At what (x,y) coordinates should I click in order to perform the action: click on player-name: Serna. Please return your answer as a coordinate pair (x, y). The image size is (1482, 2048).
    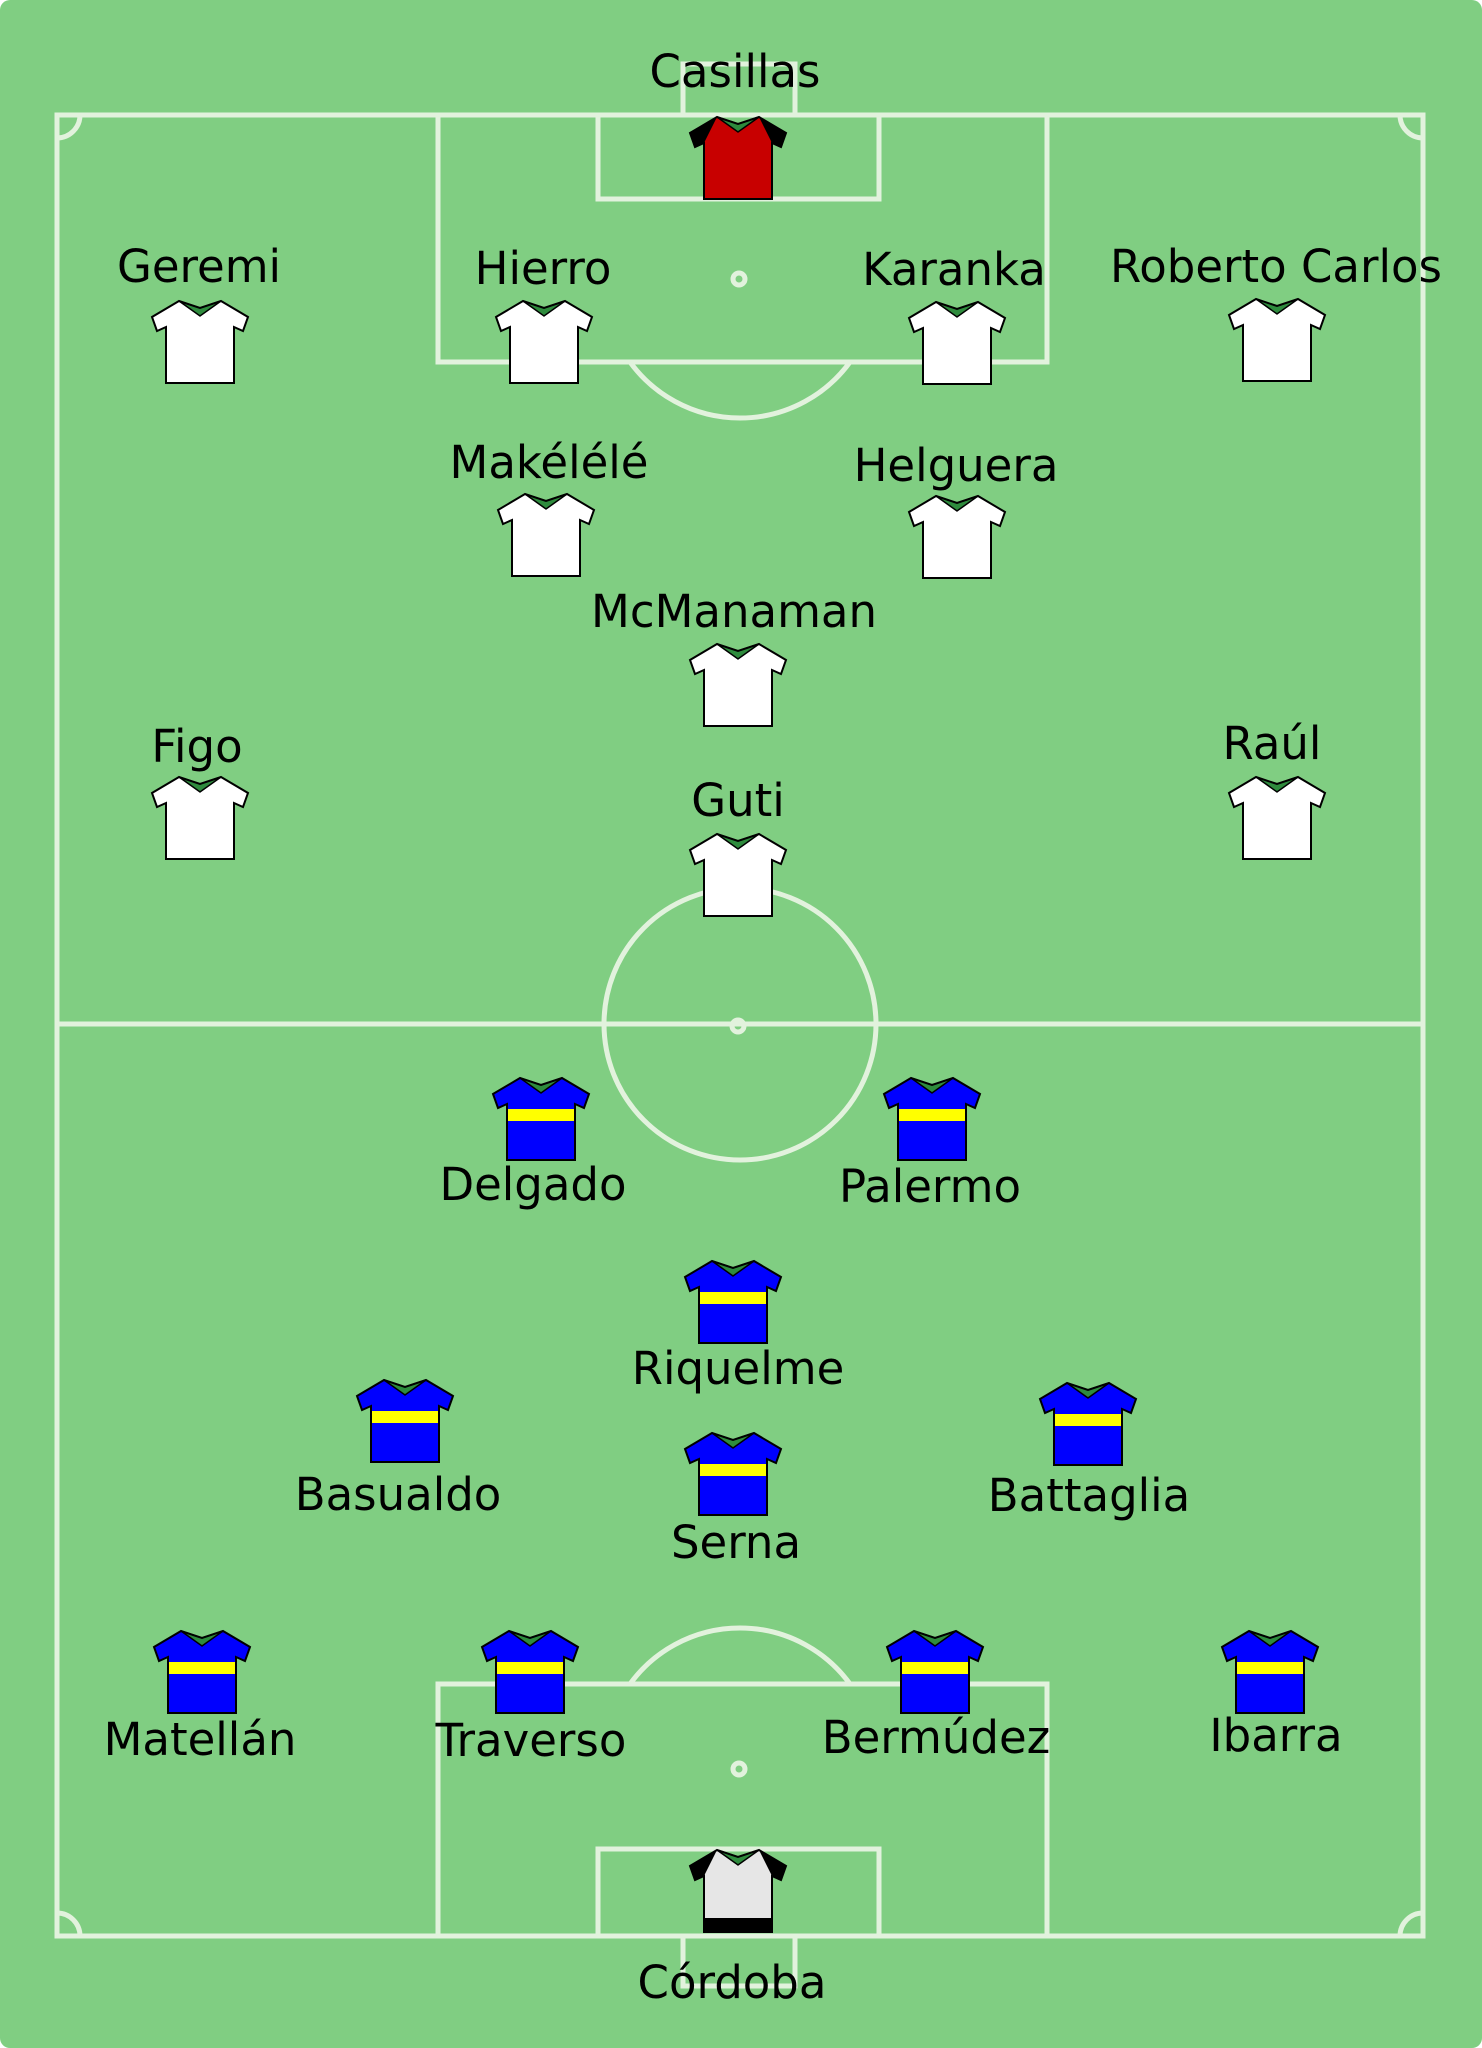
    Looking at the image, I should click on (736, 1542).